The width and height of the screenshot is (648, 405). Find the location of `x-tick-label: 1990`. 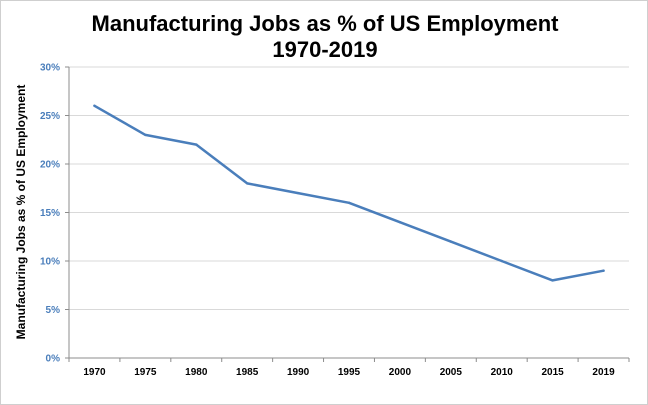

x-tick-label: 1990 is located at coordinates (298, 372).